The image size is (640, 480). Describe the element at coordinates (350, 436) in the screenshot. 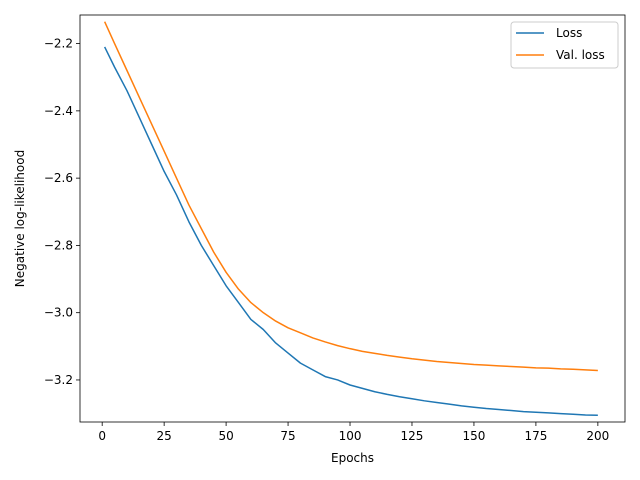

I see `x-tick-label: 100` at that location.